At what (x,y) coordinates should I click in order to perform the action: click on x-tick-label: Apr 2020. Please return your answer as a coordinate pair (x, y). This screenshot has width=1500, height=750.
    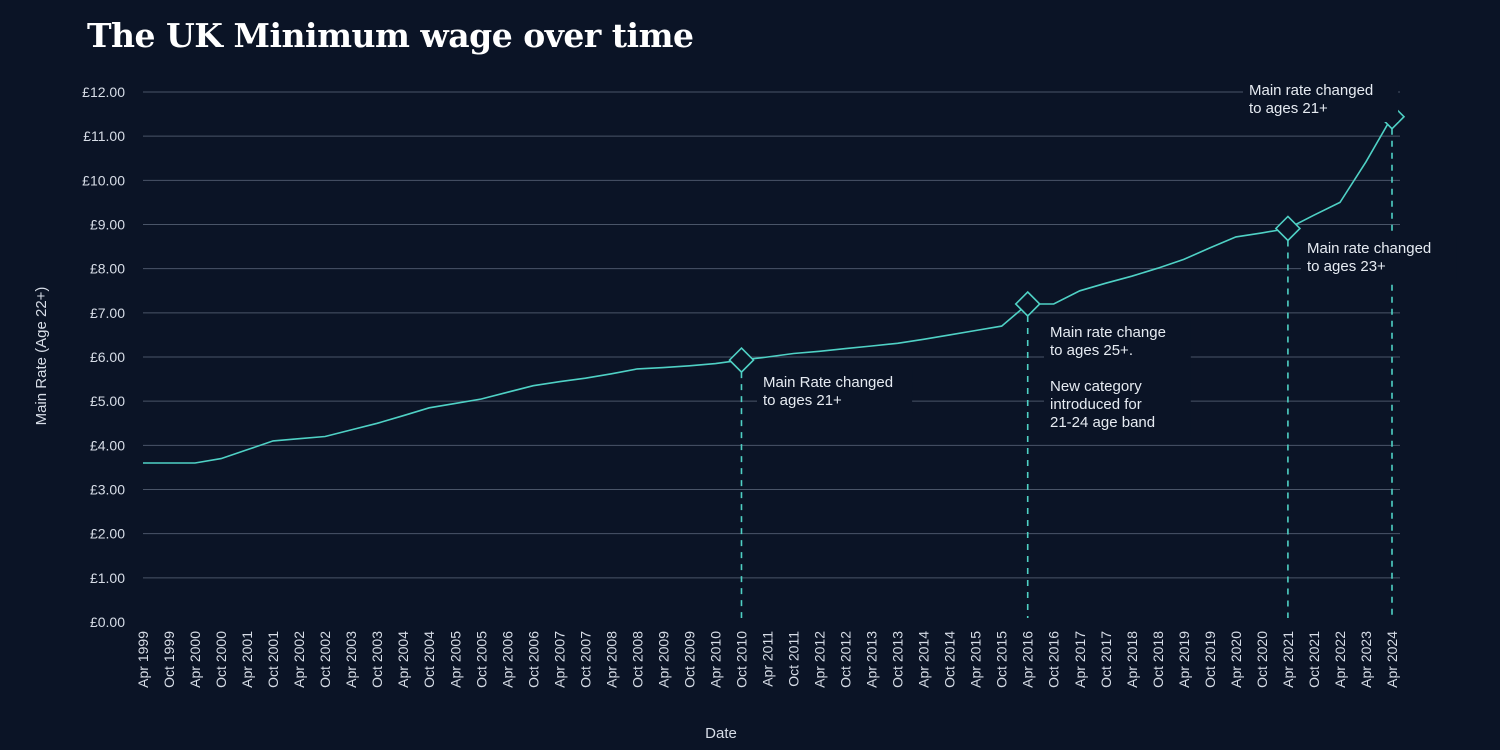
    Looking at the image, I should click on (1236, 659).